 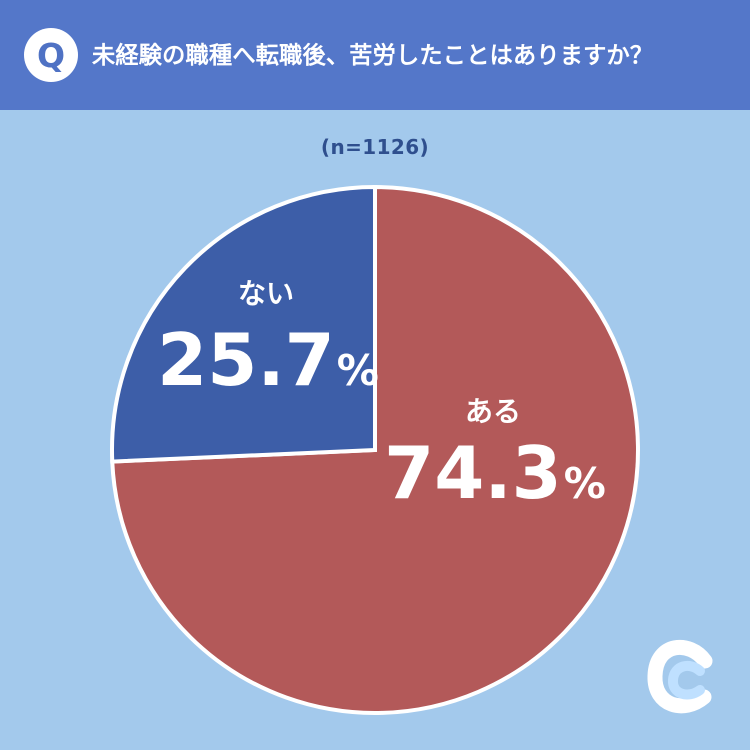 What do you see at coordinates (51, 55) in the screenshot?
I see `question-badge: Q` at bounding box center [51, 55].